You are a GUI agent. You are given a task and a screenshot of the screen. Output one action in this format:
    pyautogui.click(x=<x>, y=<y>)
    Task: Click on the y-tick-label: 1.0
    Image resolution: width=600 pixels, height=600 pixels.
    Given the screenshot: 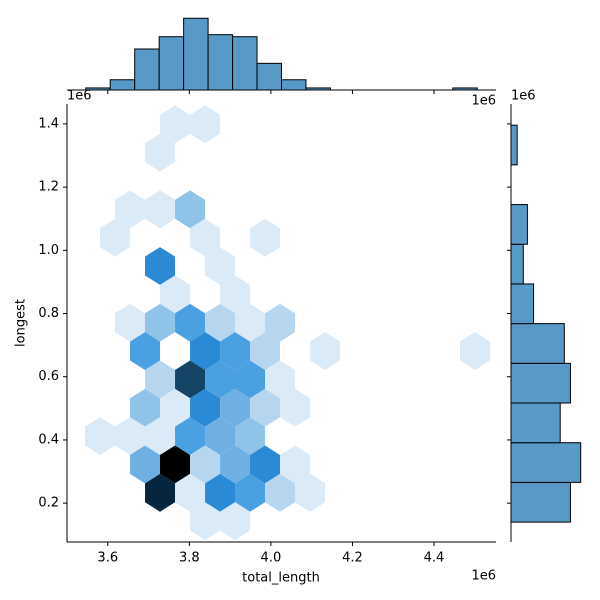 What is the action you would take?
    pyautogui.click(x=48, y=250)
    